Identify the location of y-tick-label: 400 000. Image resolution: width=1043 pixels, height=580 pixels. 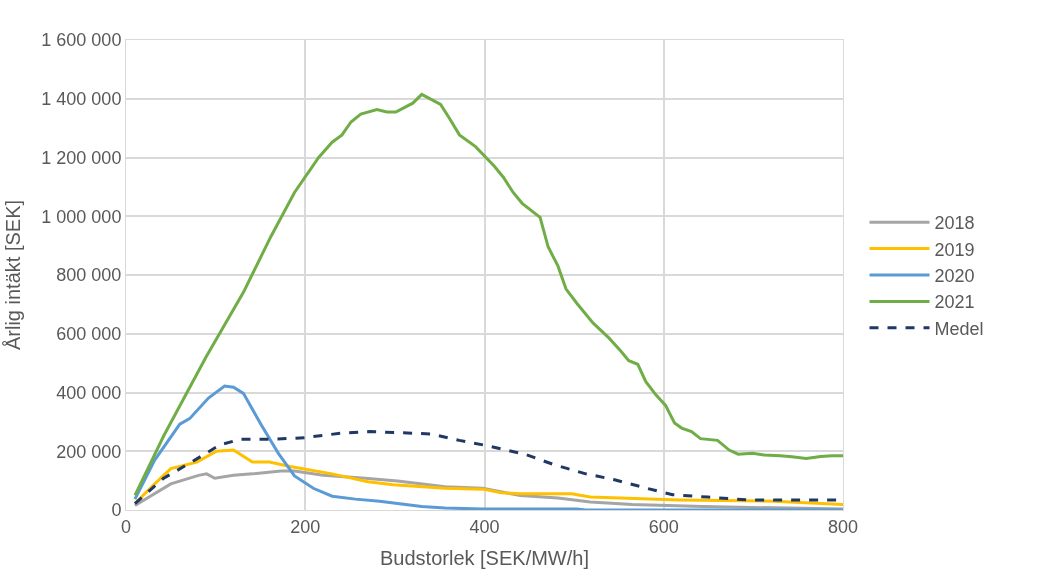
(89, 392).